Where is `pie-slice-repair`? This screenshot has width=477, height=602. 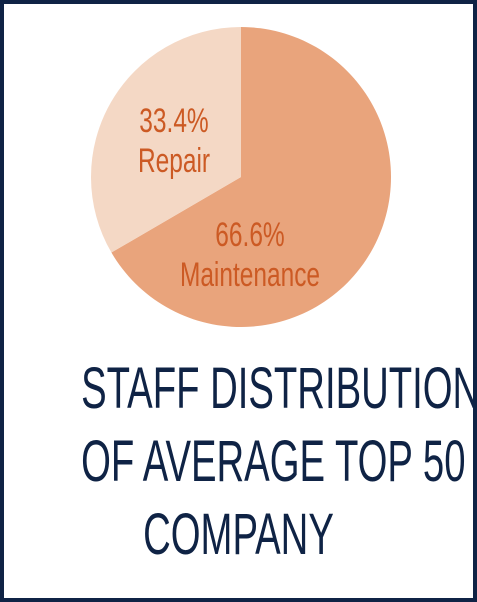 pie-slice-repair is located at coordinates (165, 140).